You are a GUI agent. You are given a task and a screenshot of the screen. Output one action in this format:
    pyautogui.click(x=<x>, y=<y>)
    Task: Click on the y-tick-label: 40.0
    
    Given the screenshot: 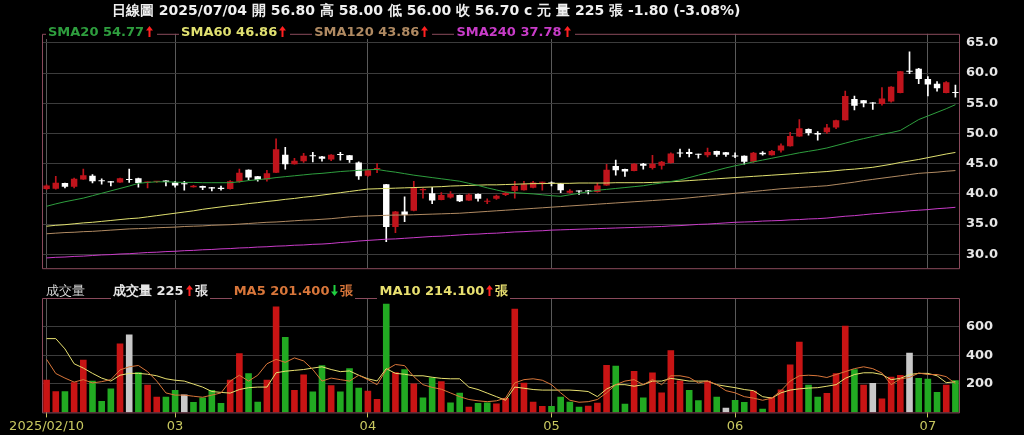 What is the action you would take?
    pyautogui.click(x=982, y=193)
    